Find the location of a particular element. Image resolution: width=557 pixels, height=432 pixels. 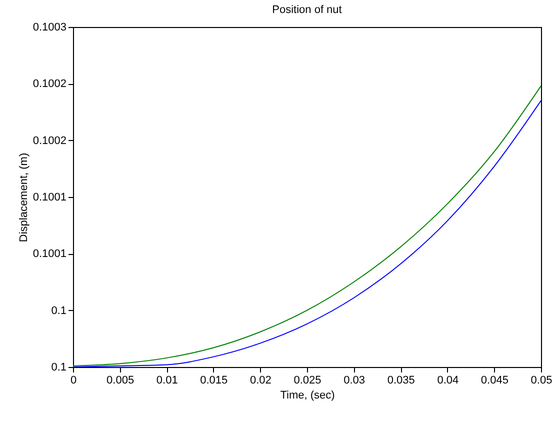

x-tick-label: 0.05 is located at coordinates (541, 380).